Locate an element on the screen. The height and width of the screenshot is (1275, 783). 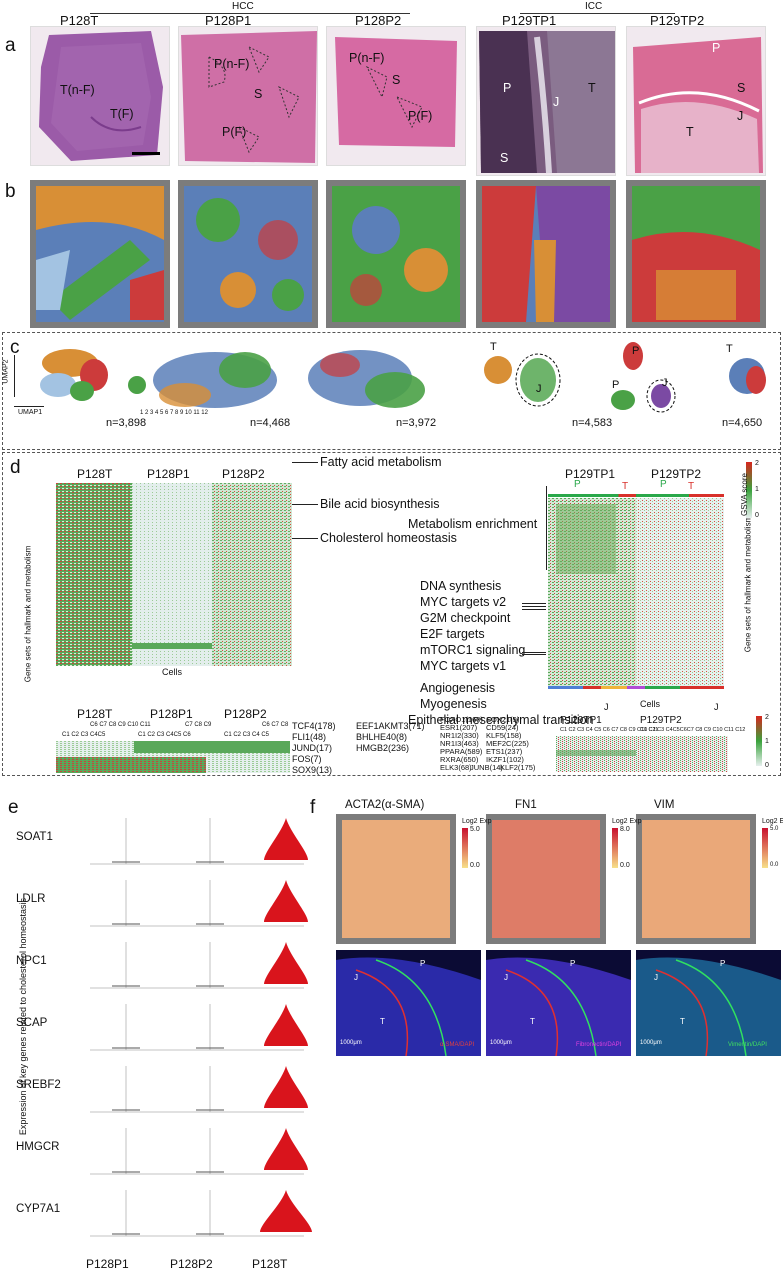
tf-icc-cd59: CD59(24) is located at coordinates (502, 727).